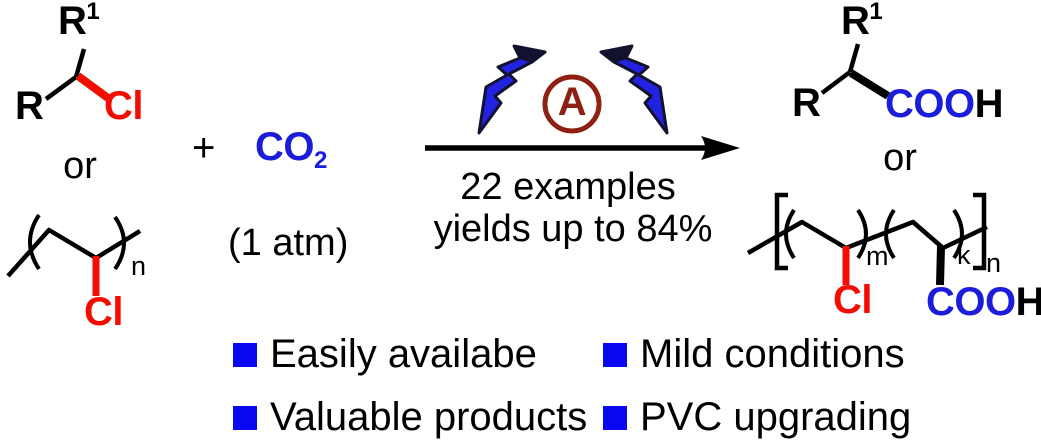 This screenshot has height=443, width=1041. I want to click on bullet-label: PVC upgrading, so click(776, 417).